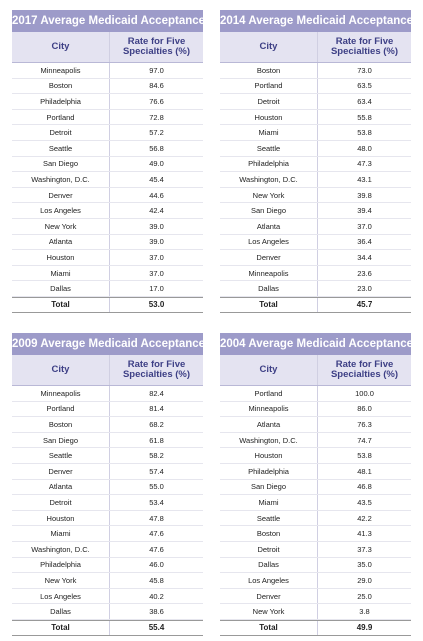 This screenshot has height=641, width=423. I want to click on total-row: Total 55.4, so click(107, 627).